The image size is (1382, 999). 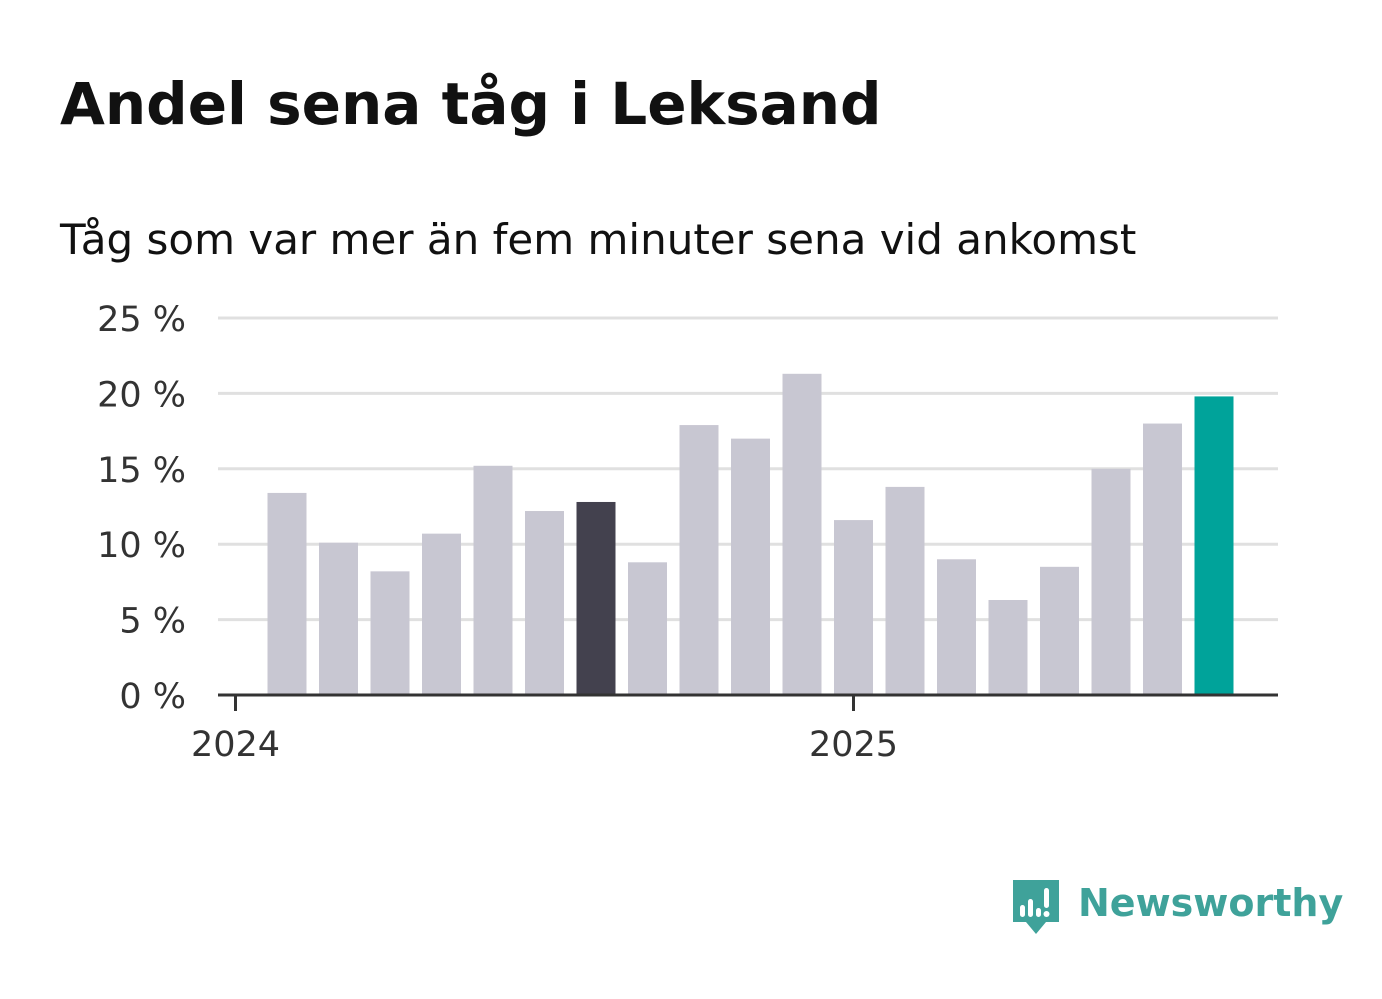 What do you see at coordinates (471, 104) in the screenshot?
I see `chart-title: Andel sena tåg i Leksand` at bounding box center [471, 104].